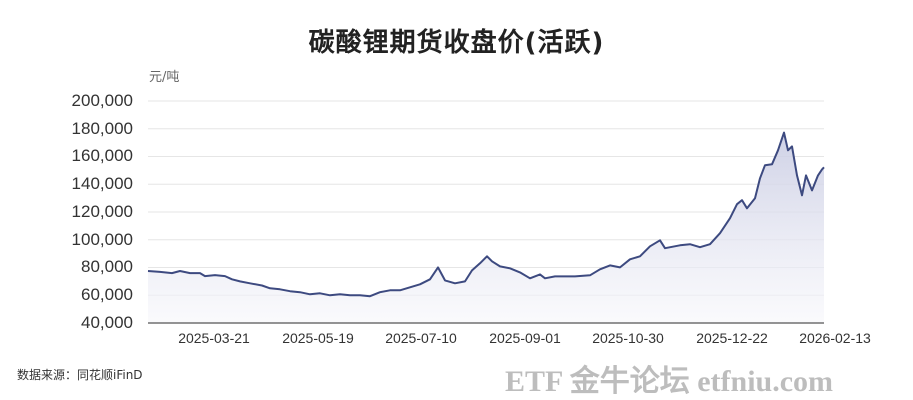 This screenshot has height=400, width=913. I want to click on chart-title: 碳酸锂期货收盘价(活跃), so click(456, 43).